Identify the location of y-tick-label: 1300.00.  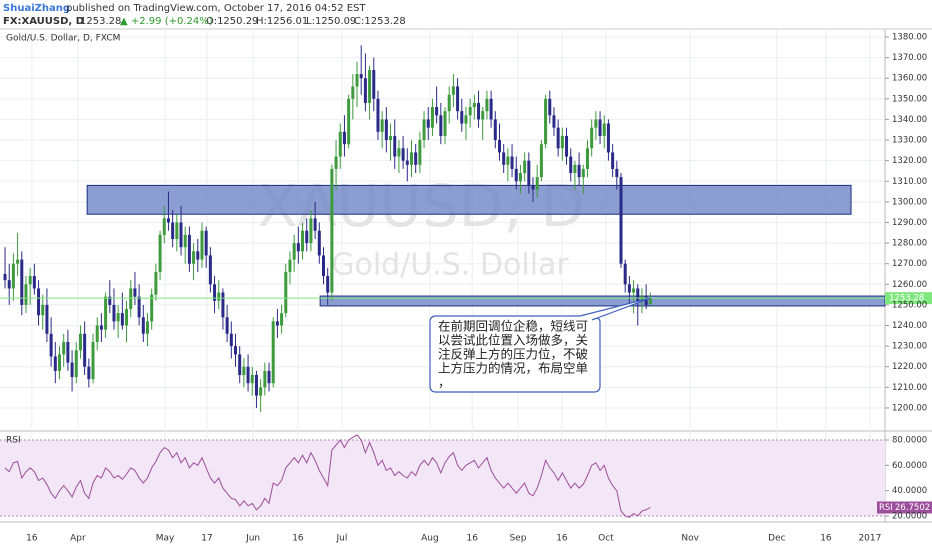
(909, 202).